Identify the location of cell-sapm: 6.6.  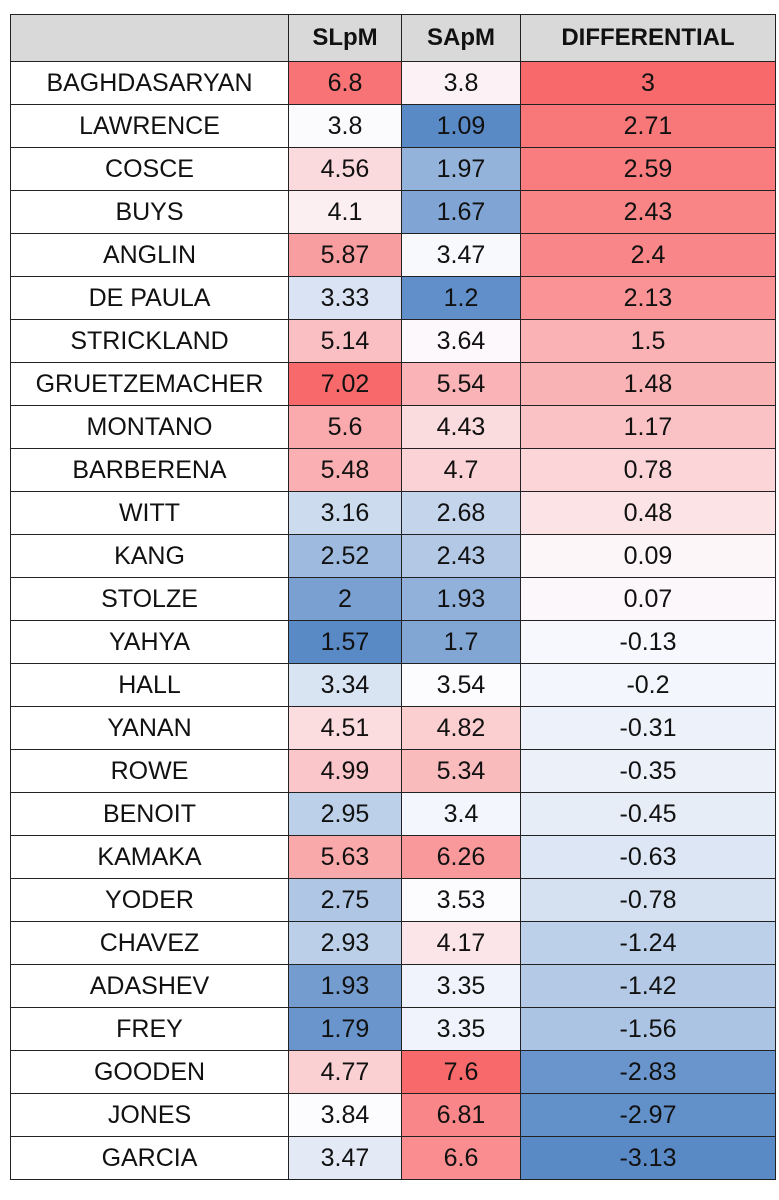
(461, 1158).